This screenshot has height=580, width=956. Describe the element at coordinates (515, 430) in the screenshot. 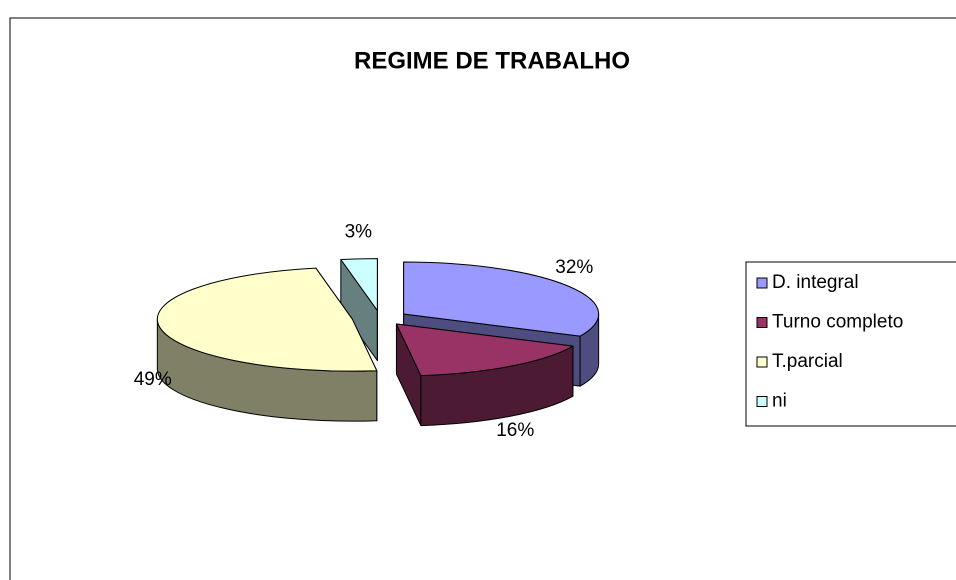

I see `data-label: 16%` at that location.